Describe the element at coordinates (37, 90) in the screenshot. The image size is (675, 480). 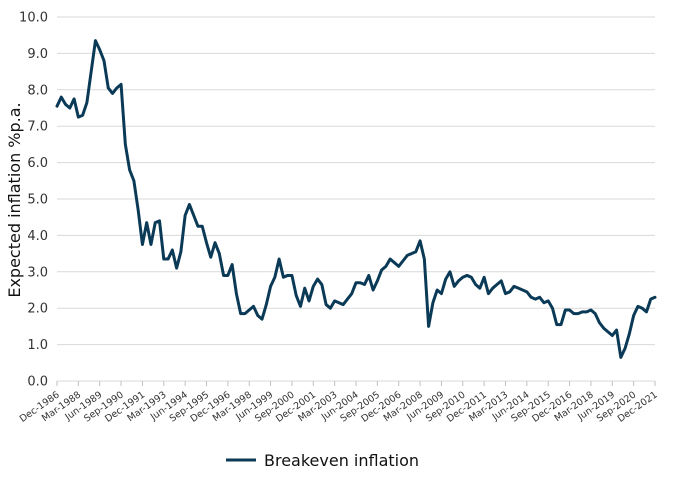
I see `y-tick-label: 8.0` at that location.